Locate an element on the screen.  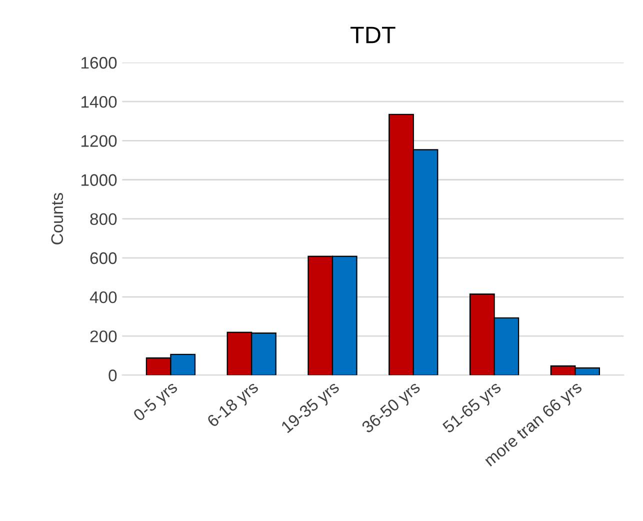
y-tick-label: 800 is located at coordinates (103, 219).